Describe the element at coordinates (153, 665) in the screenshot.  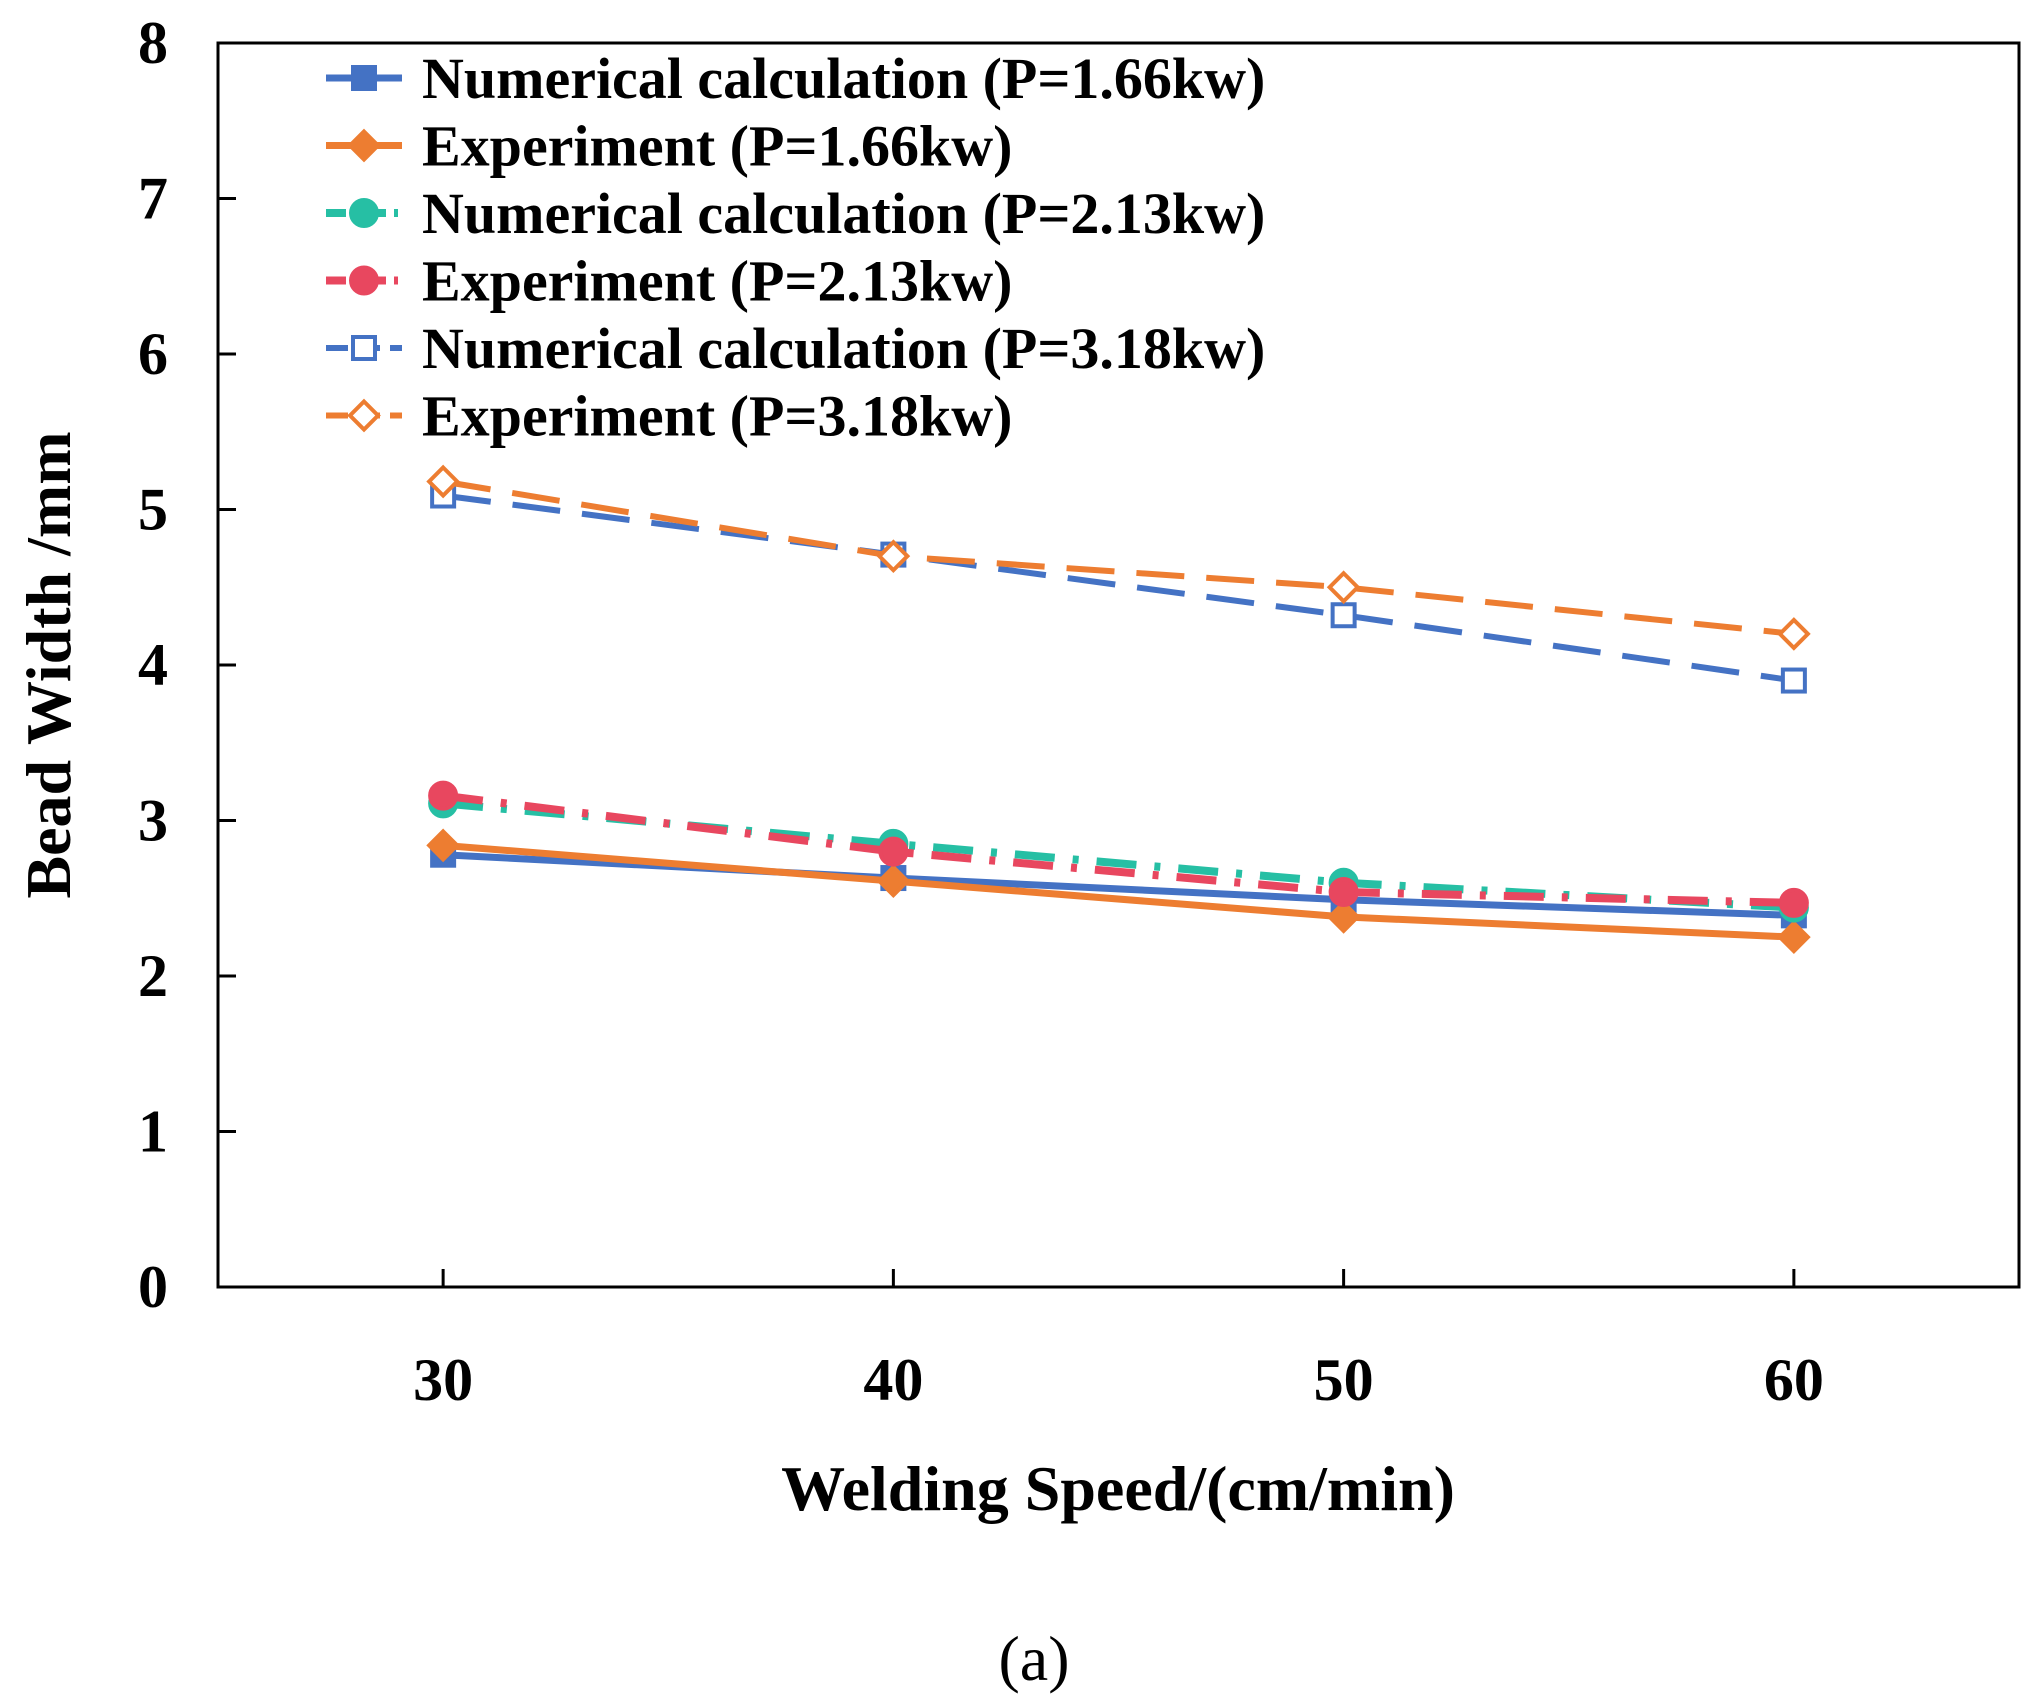
I see `y-tick-label: 4` at that location.